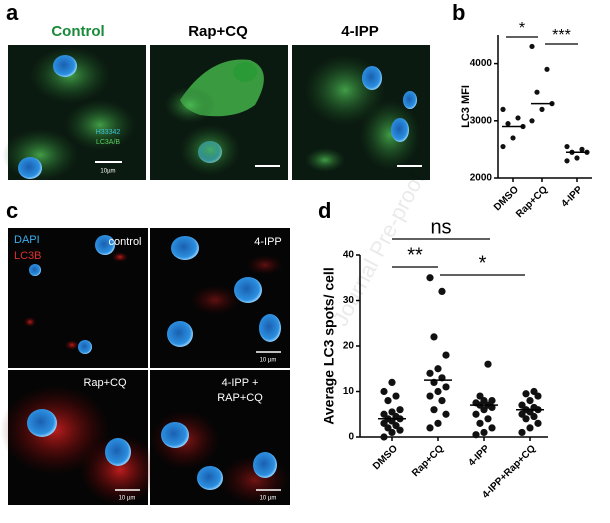 This screenshot has height=523, width=610. I want to click on significance-label: **, so click(415, 255).